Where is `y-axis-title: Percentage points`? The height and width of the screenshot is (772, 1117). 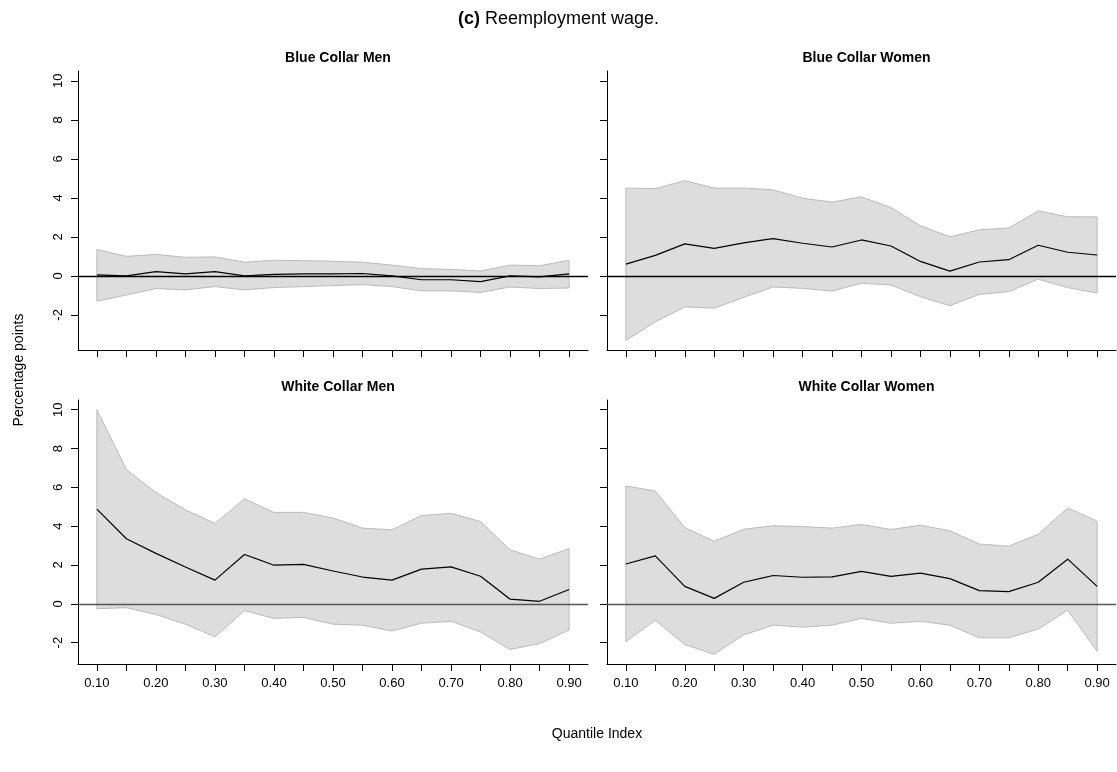 y-axis-title: Percentage points is located at coordinates (18, 370).